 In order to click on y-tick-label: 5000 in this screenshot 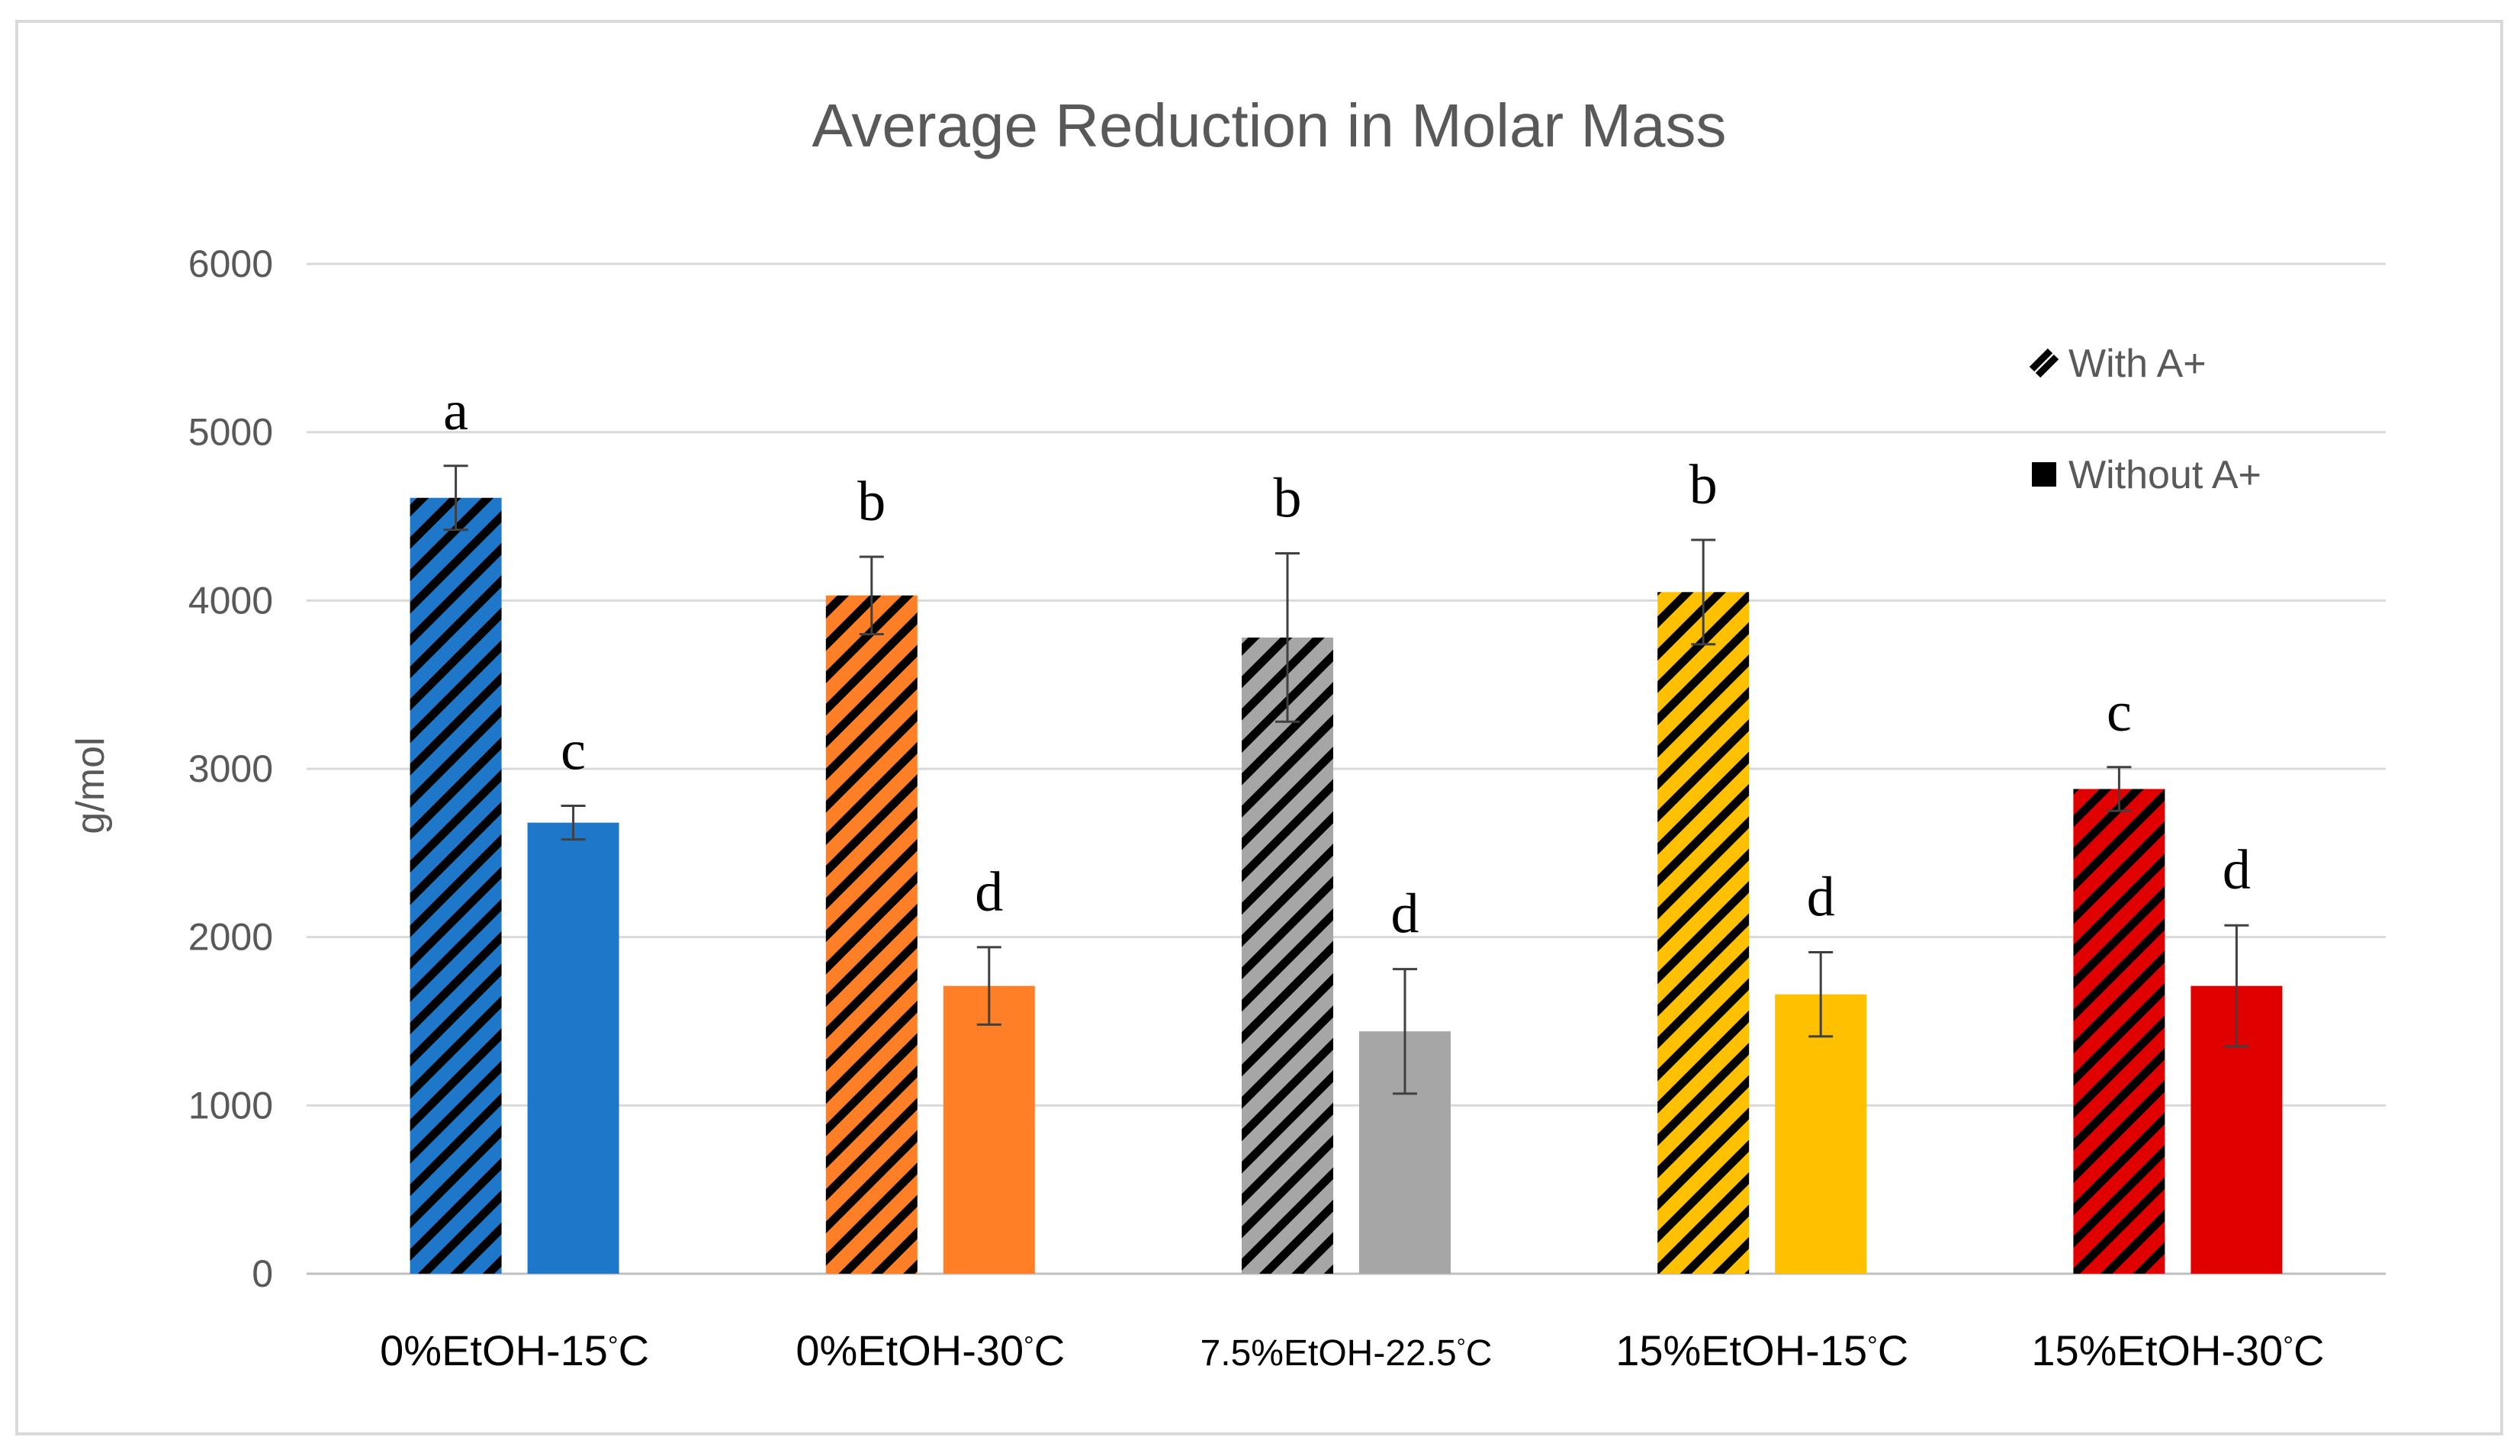, I will do `click(230, 432)`.